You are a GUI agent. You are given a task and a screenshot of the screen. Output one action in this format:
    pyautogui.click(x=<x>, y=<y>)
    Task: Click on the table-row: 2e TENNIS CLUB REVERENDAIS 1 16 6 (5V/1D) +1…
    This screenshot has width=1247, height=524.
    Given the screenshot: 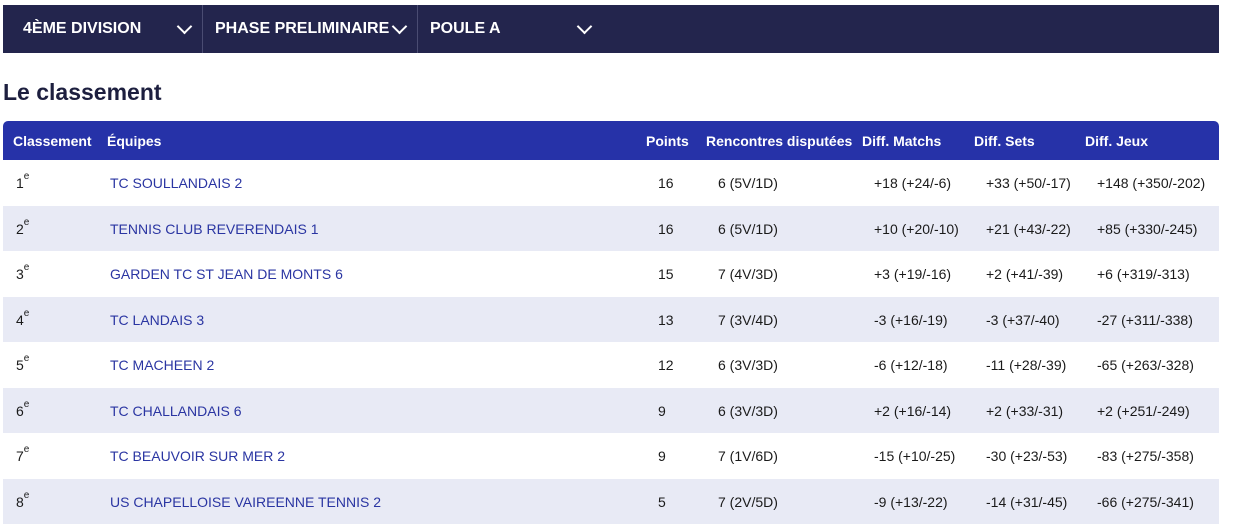 What is the action you would take?
    pyautogui.click(x=611, y=228)
    